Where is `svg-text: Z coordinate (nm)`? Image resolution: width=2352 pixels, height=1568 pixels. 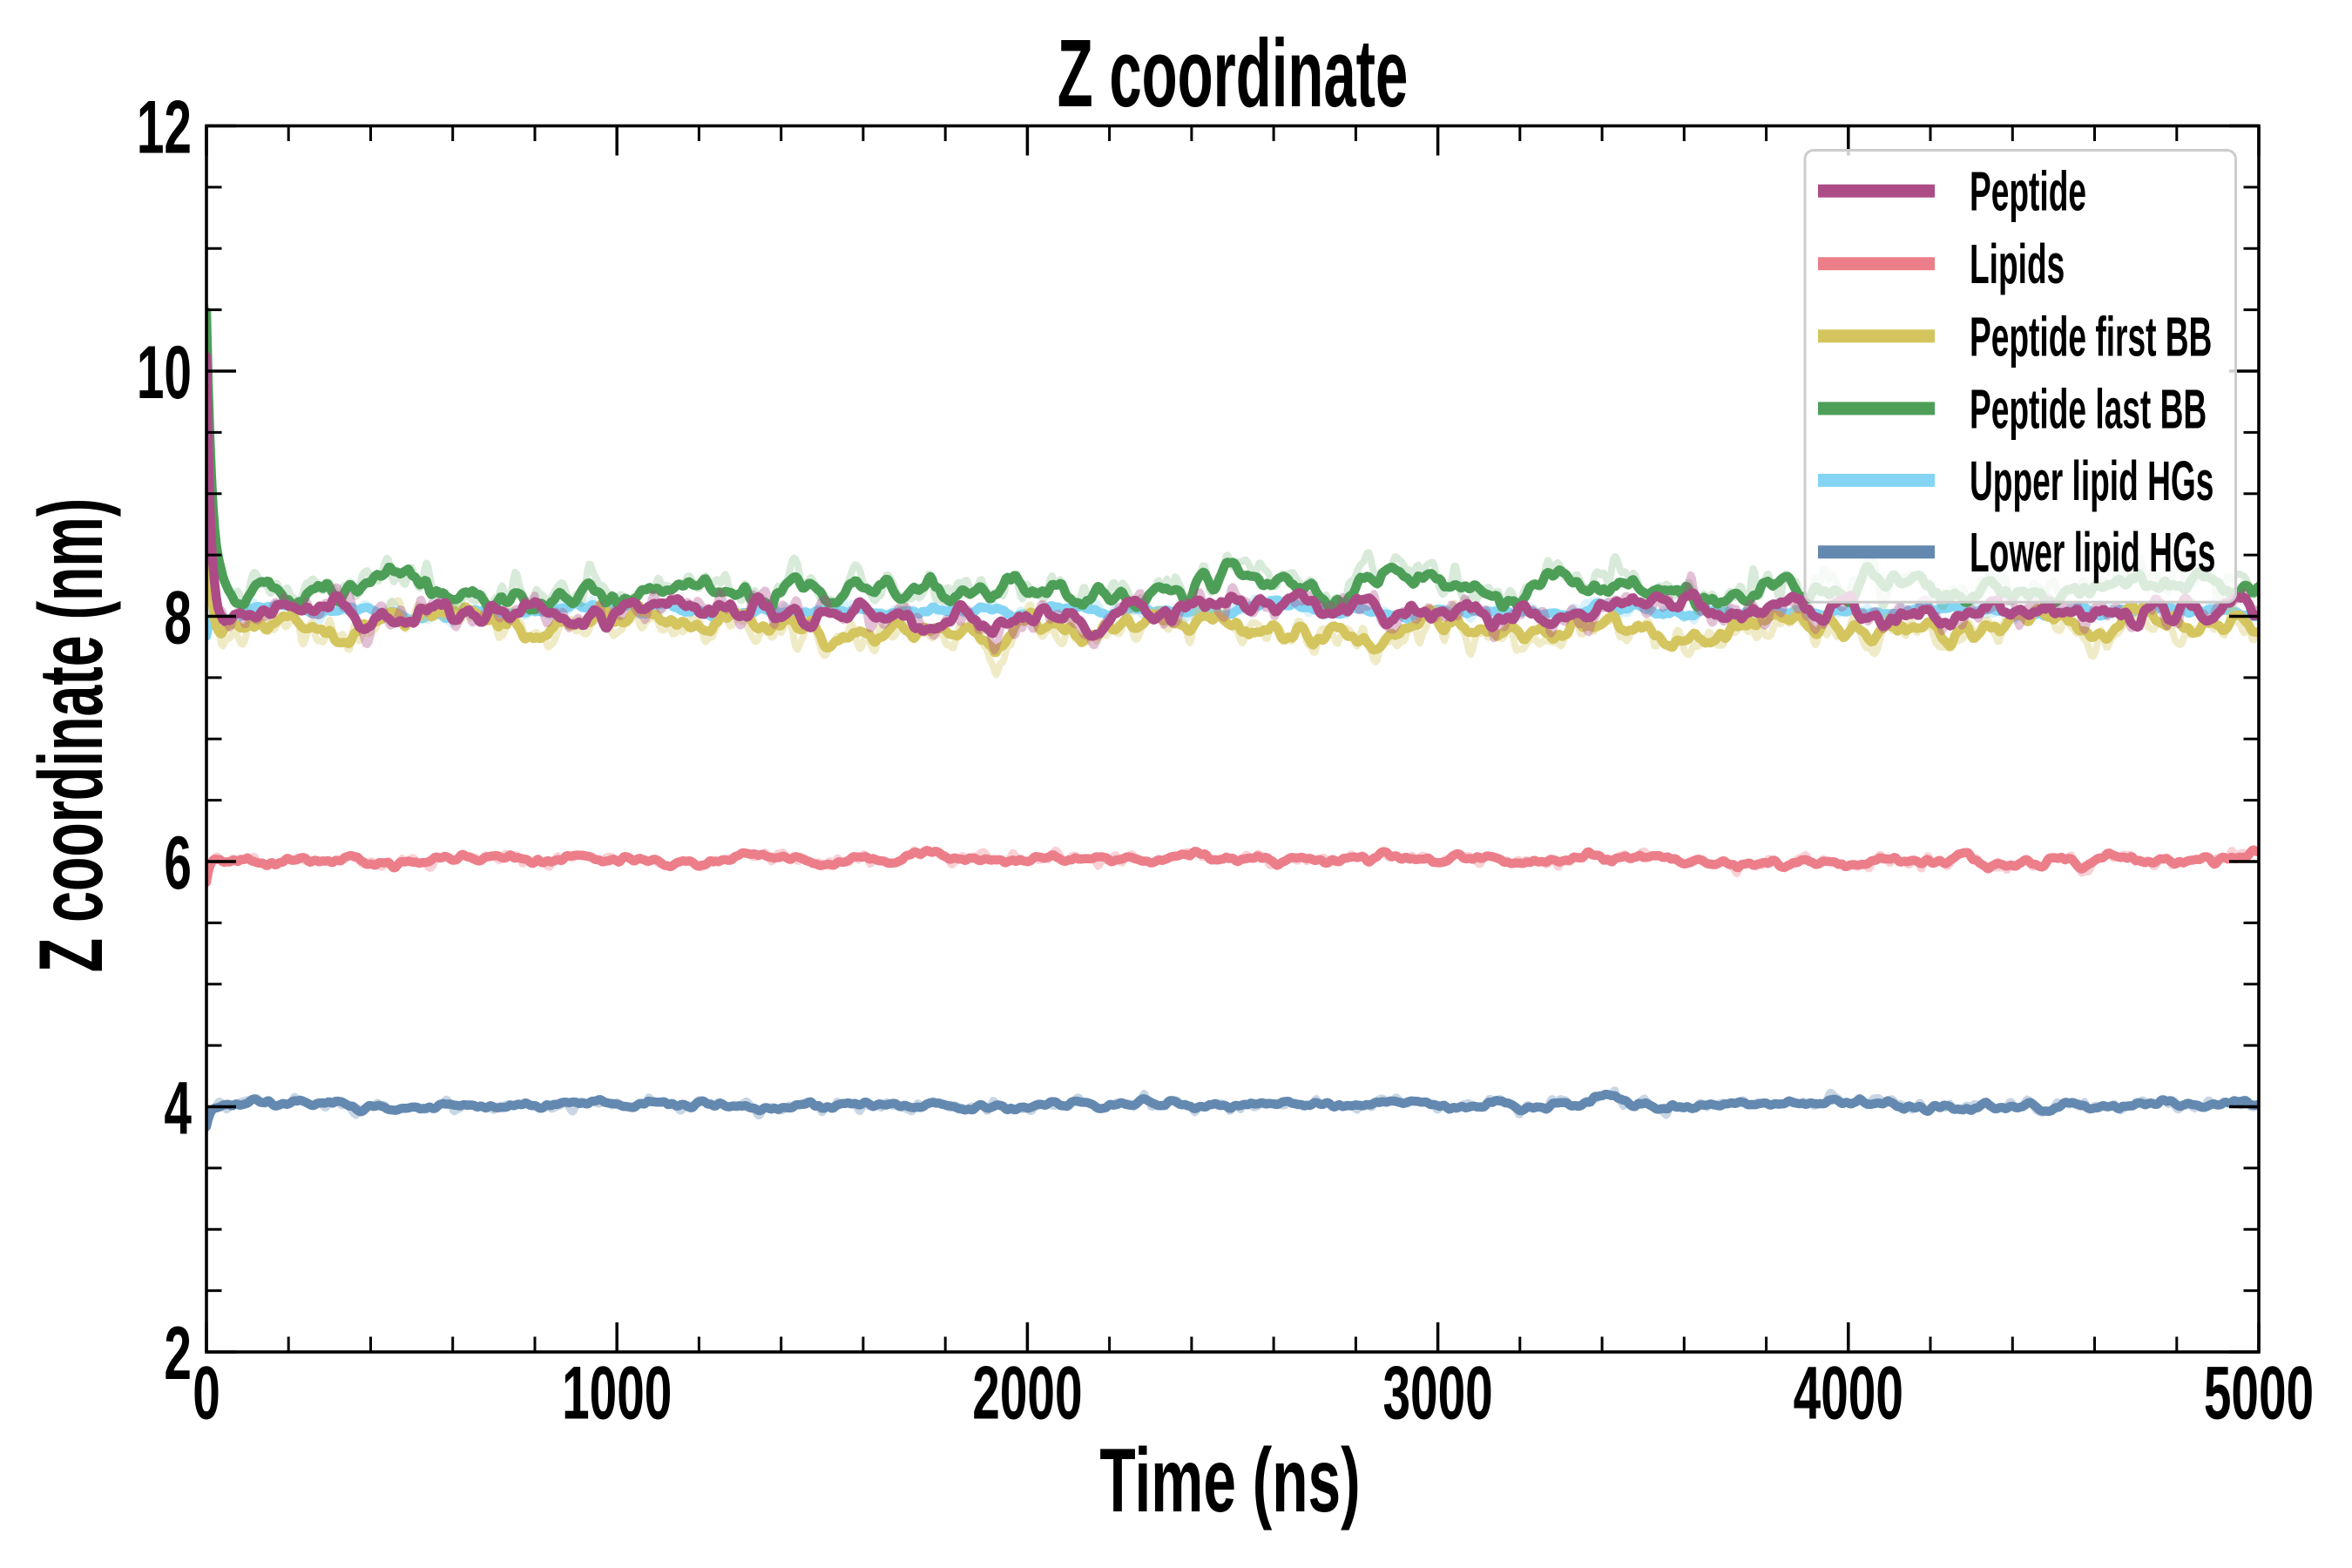
svg-text: Z coordinate (nm) is located at coordinates (71, 735).